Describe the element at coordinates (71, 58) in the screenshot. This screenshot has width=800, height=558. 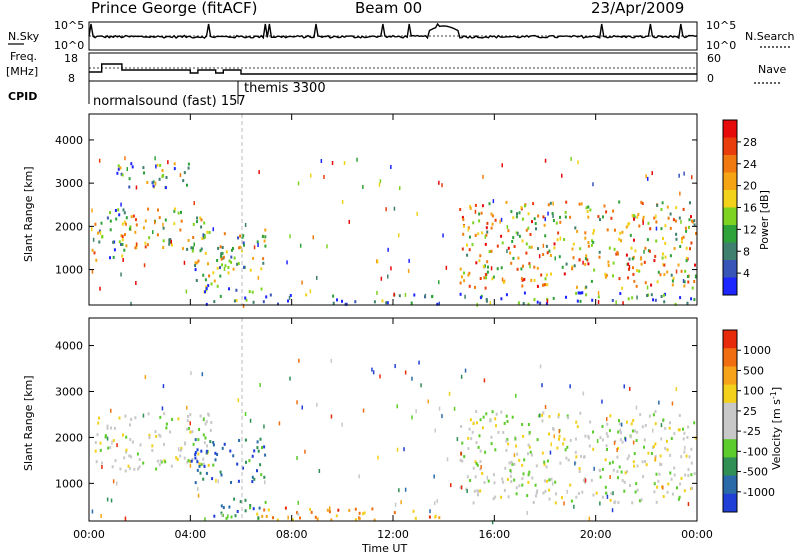
I see `freq-tick-high: 18` at that location.